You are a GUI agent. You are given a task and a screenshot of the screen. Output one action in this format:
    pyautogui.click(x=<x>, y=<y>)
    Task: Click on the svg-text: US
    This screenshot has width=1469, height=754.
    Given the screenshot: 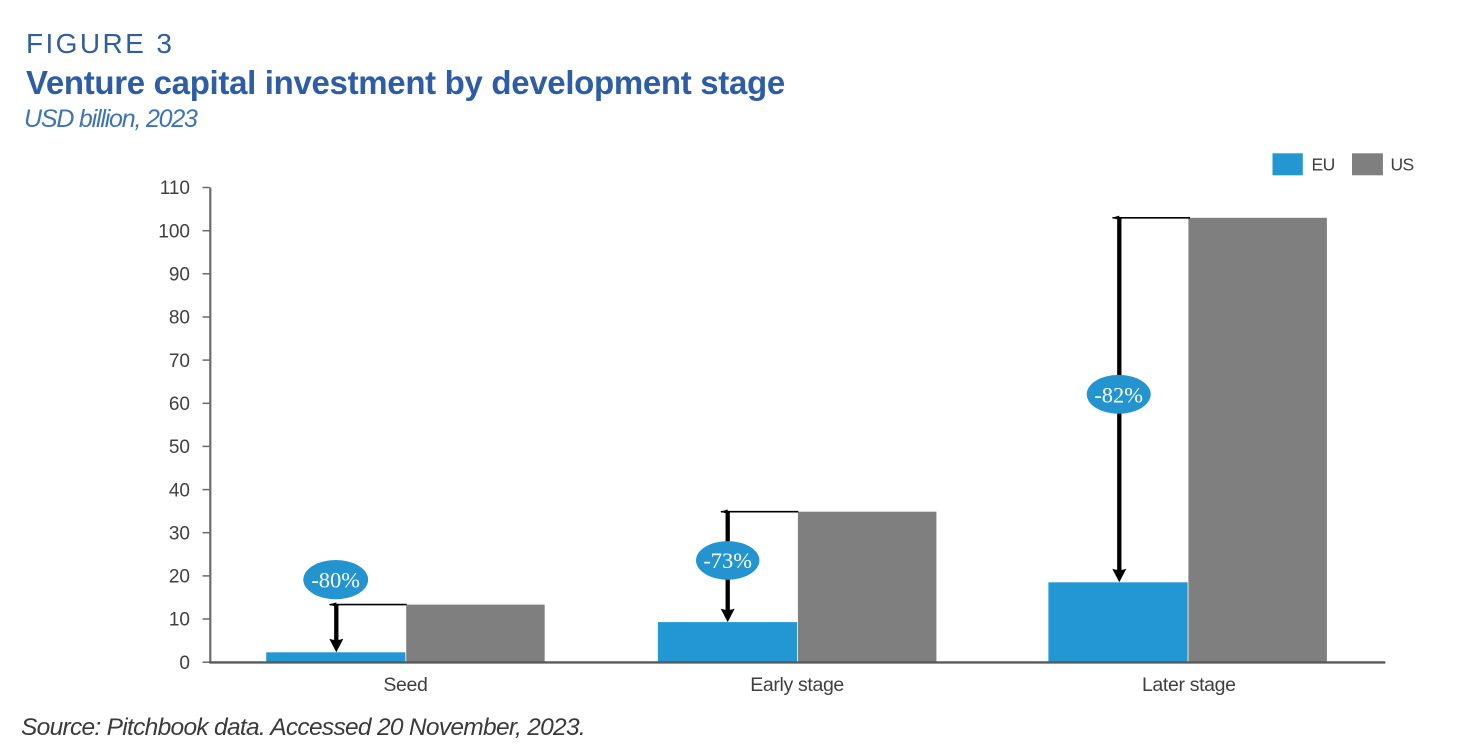 What is the action you would take?
    pyautogui.click(x=1402, y=165)
    